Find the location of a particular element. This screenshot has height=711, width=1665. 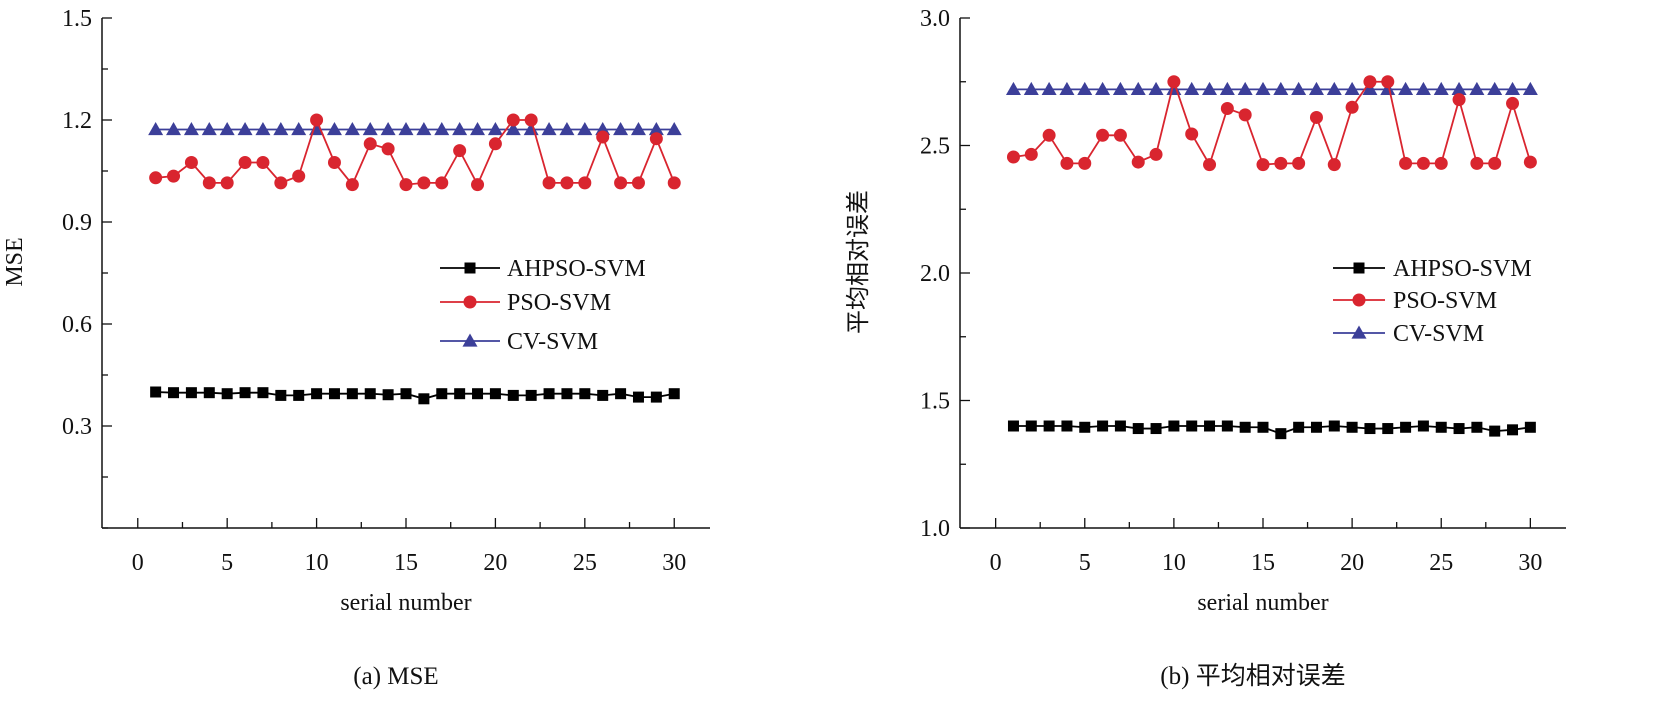

legend-label: CV-SVM is located at coordinates (1438, 334).